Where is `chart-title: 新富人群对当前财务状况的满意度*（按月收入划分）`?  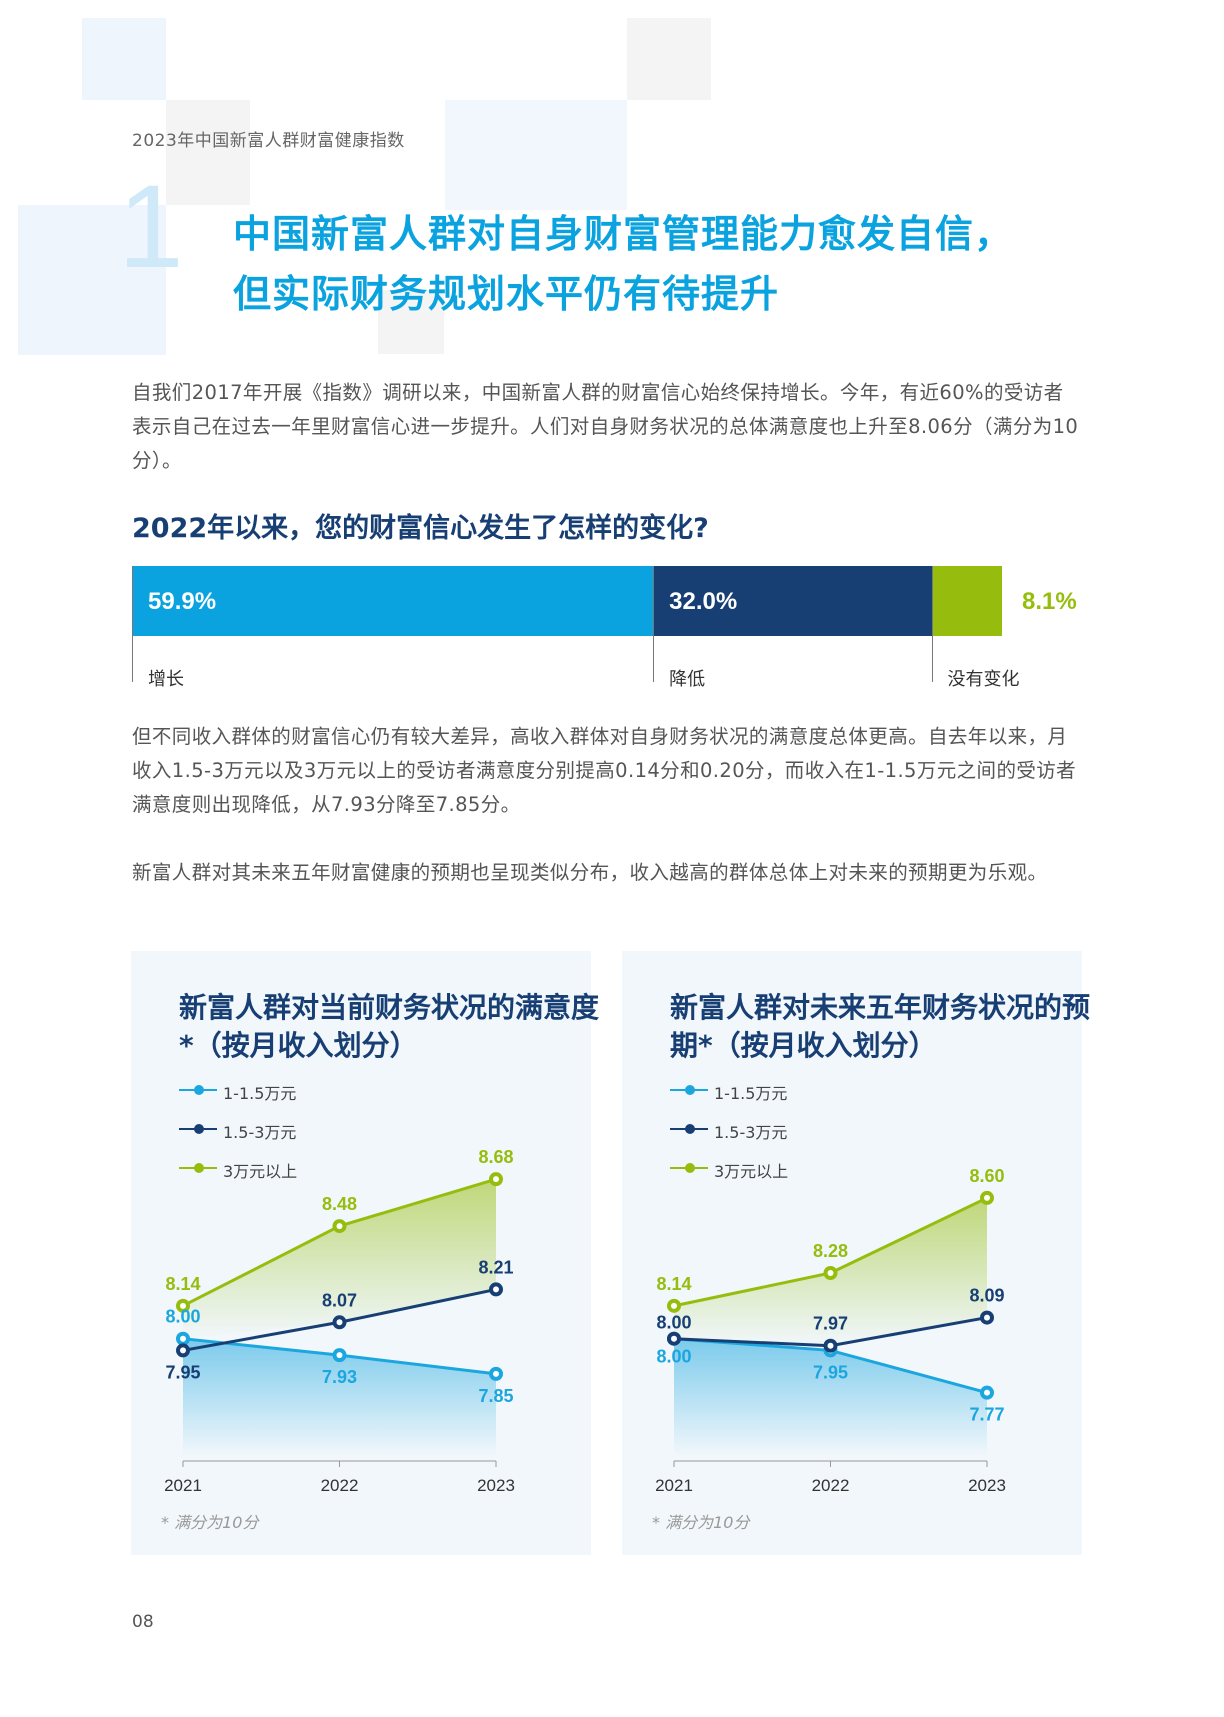
chart-title: 新富人群对当前财务状况的满意度*（按月收入划分） is located at coordinates (389, 1026).